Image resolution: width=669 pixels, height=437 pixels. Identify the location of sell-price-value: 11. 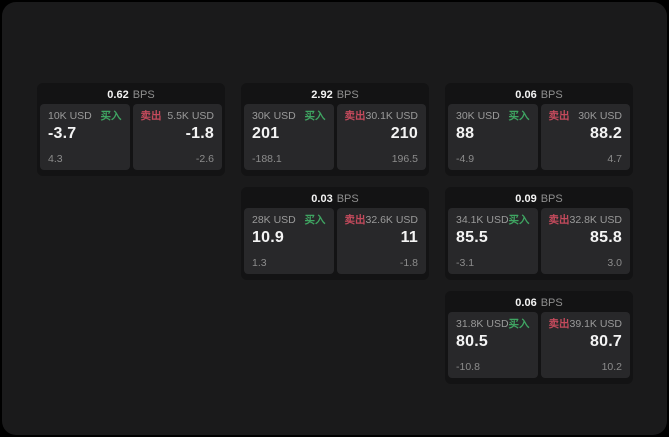
(409, 237).